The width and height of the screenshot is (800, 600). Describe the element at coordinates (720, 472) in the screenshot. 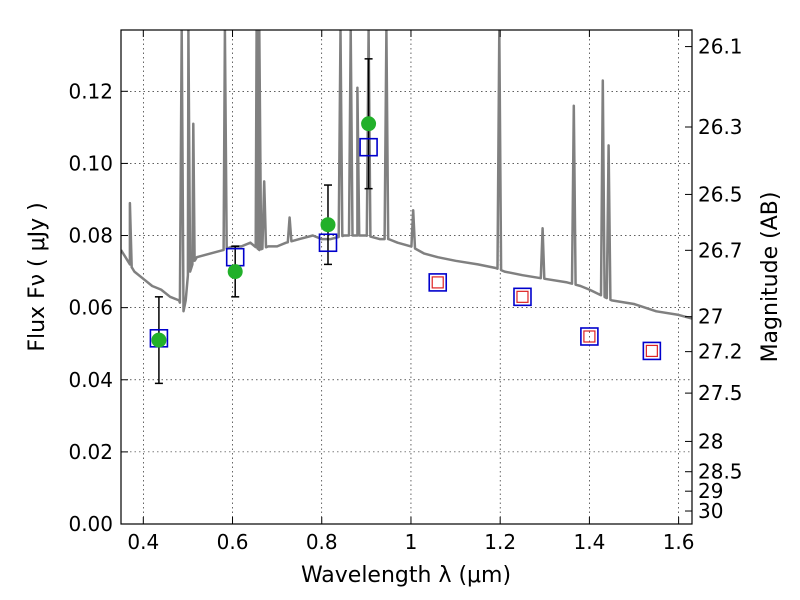

I see `right-tick-label: 28.5` at that location.